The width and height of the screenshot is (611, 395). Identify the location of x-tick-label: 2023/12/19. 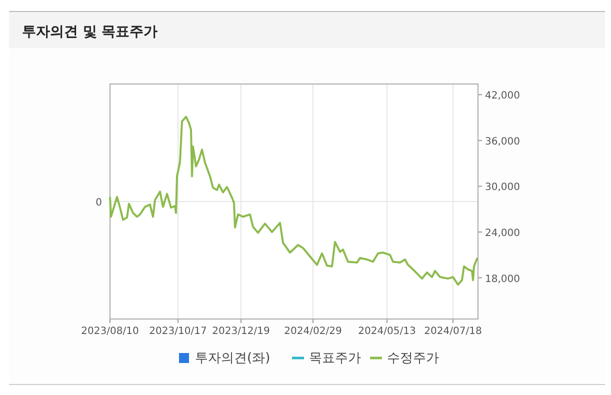
(241, 331).